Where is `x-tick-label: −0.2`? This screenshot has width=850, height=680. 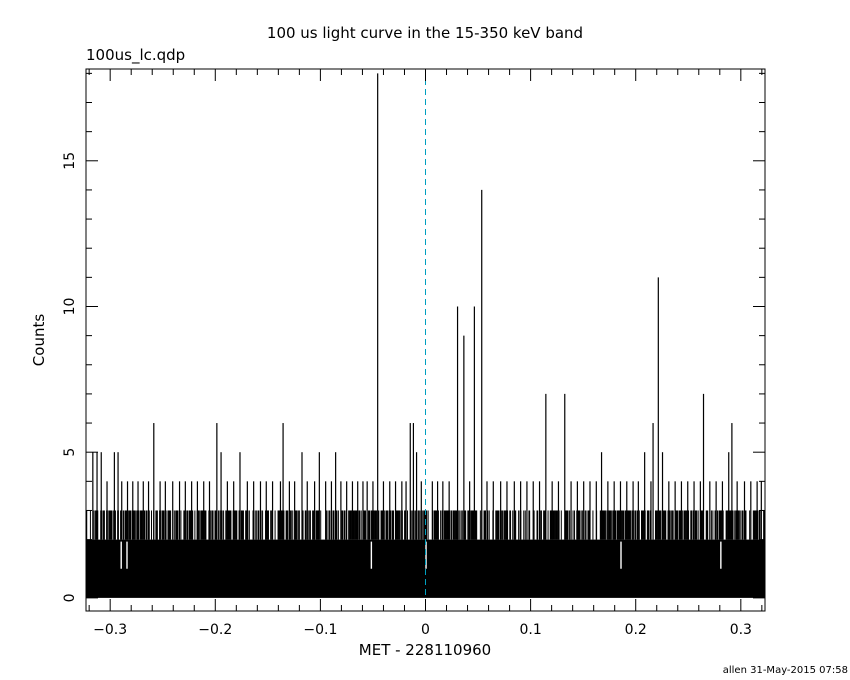
x-tick-label: −0.2 is located at coordinates (215, 630).